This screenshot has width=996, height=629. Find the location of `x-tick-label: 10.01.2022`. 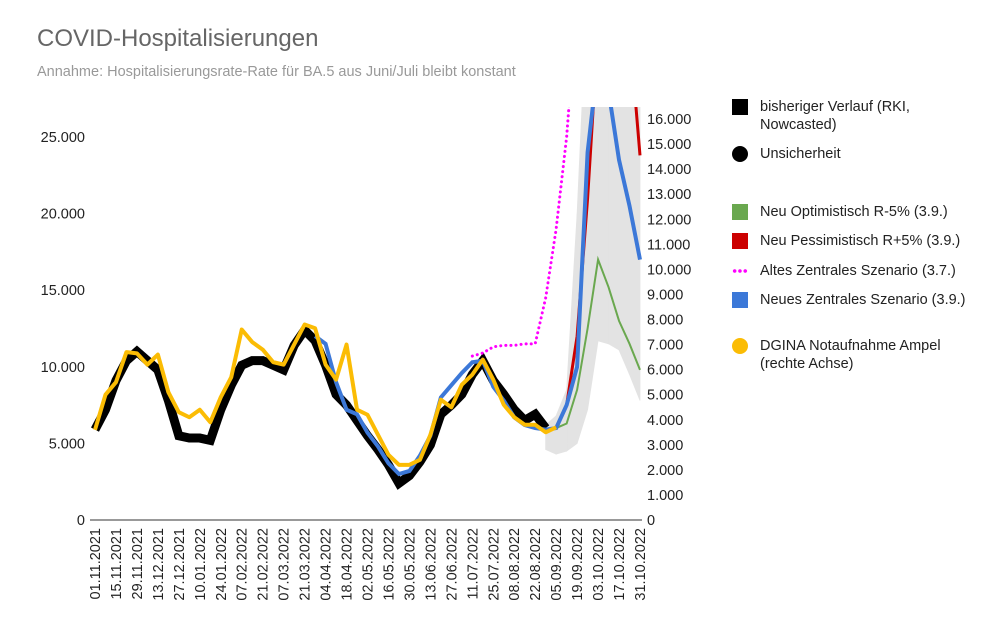

x-tick-label: 10.01.2022 is located at coordinates (201, 564).